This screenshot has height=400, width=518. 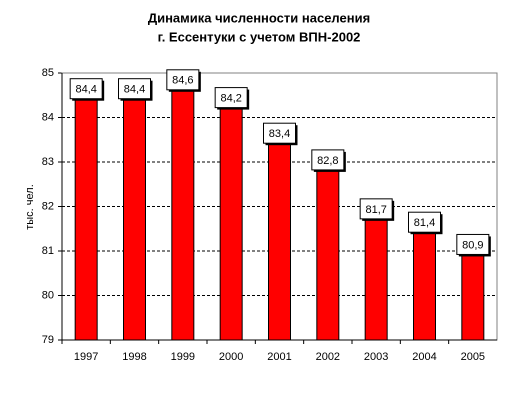 What do you see at coordinates (48, 251) in the screenshot?
I see `y-tick-label: 81` at bounding box center [48, 251].